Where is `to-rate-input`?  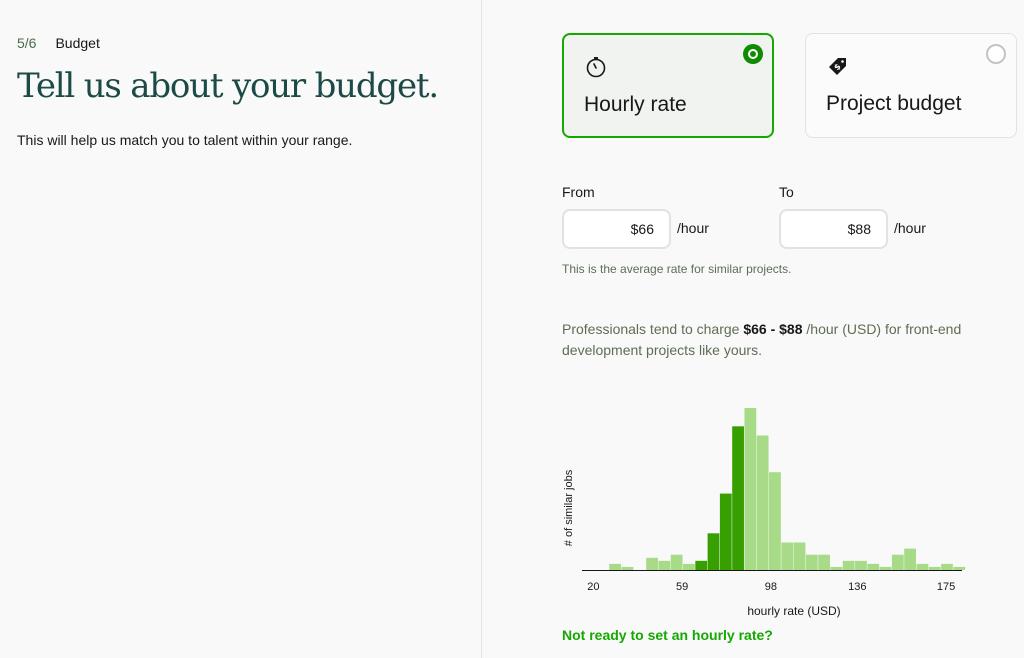 to-rate-input is located at coordinates (833, 229).